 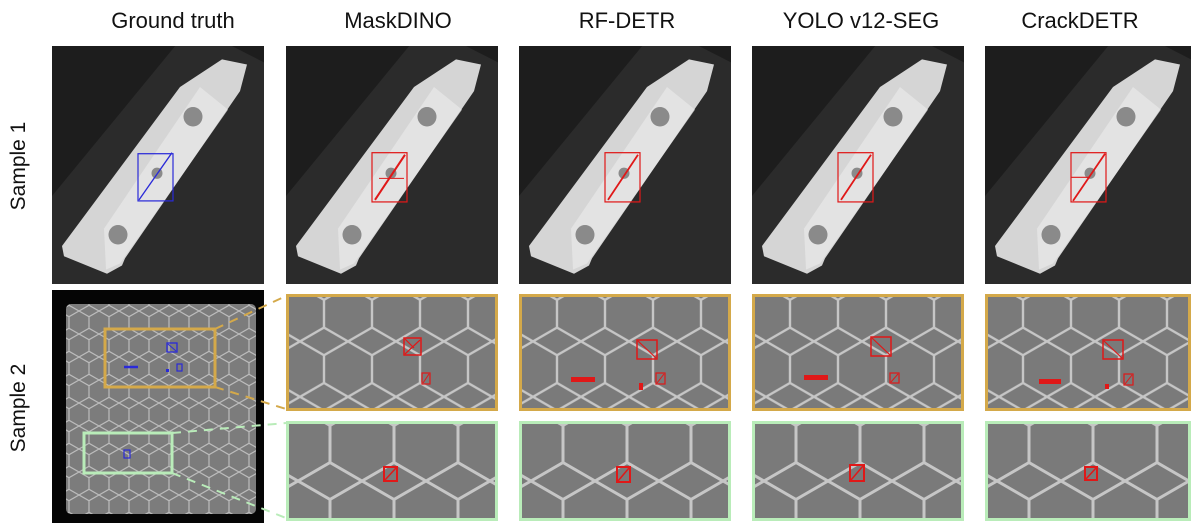 I want to click on sample2-crackdetr-zoom-bottom, so click(x=1088, y=471).